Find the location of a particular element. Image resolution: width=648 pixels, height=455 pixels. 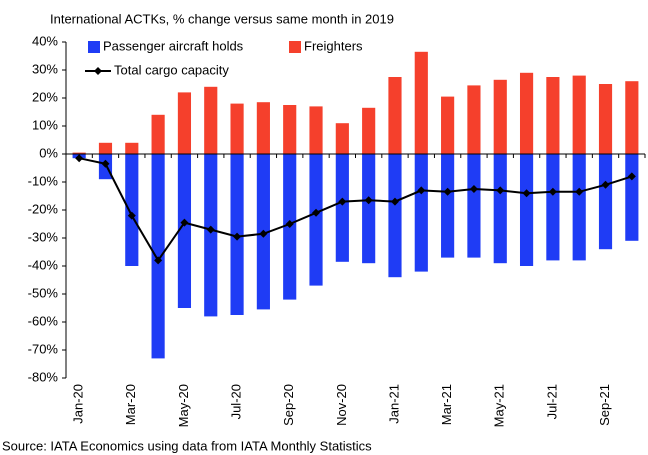

x-tick-label: Sep-21 is located at coordinates (604, 405).